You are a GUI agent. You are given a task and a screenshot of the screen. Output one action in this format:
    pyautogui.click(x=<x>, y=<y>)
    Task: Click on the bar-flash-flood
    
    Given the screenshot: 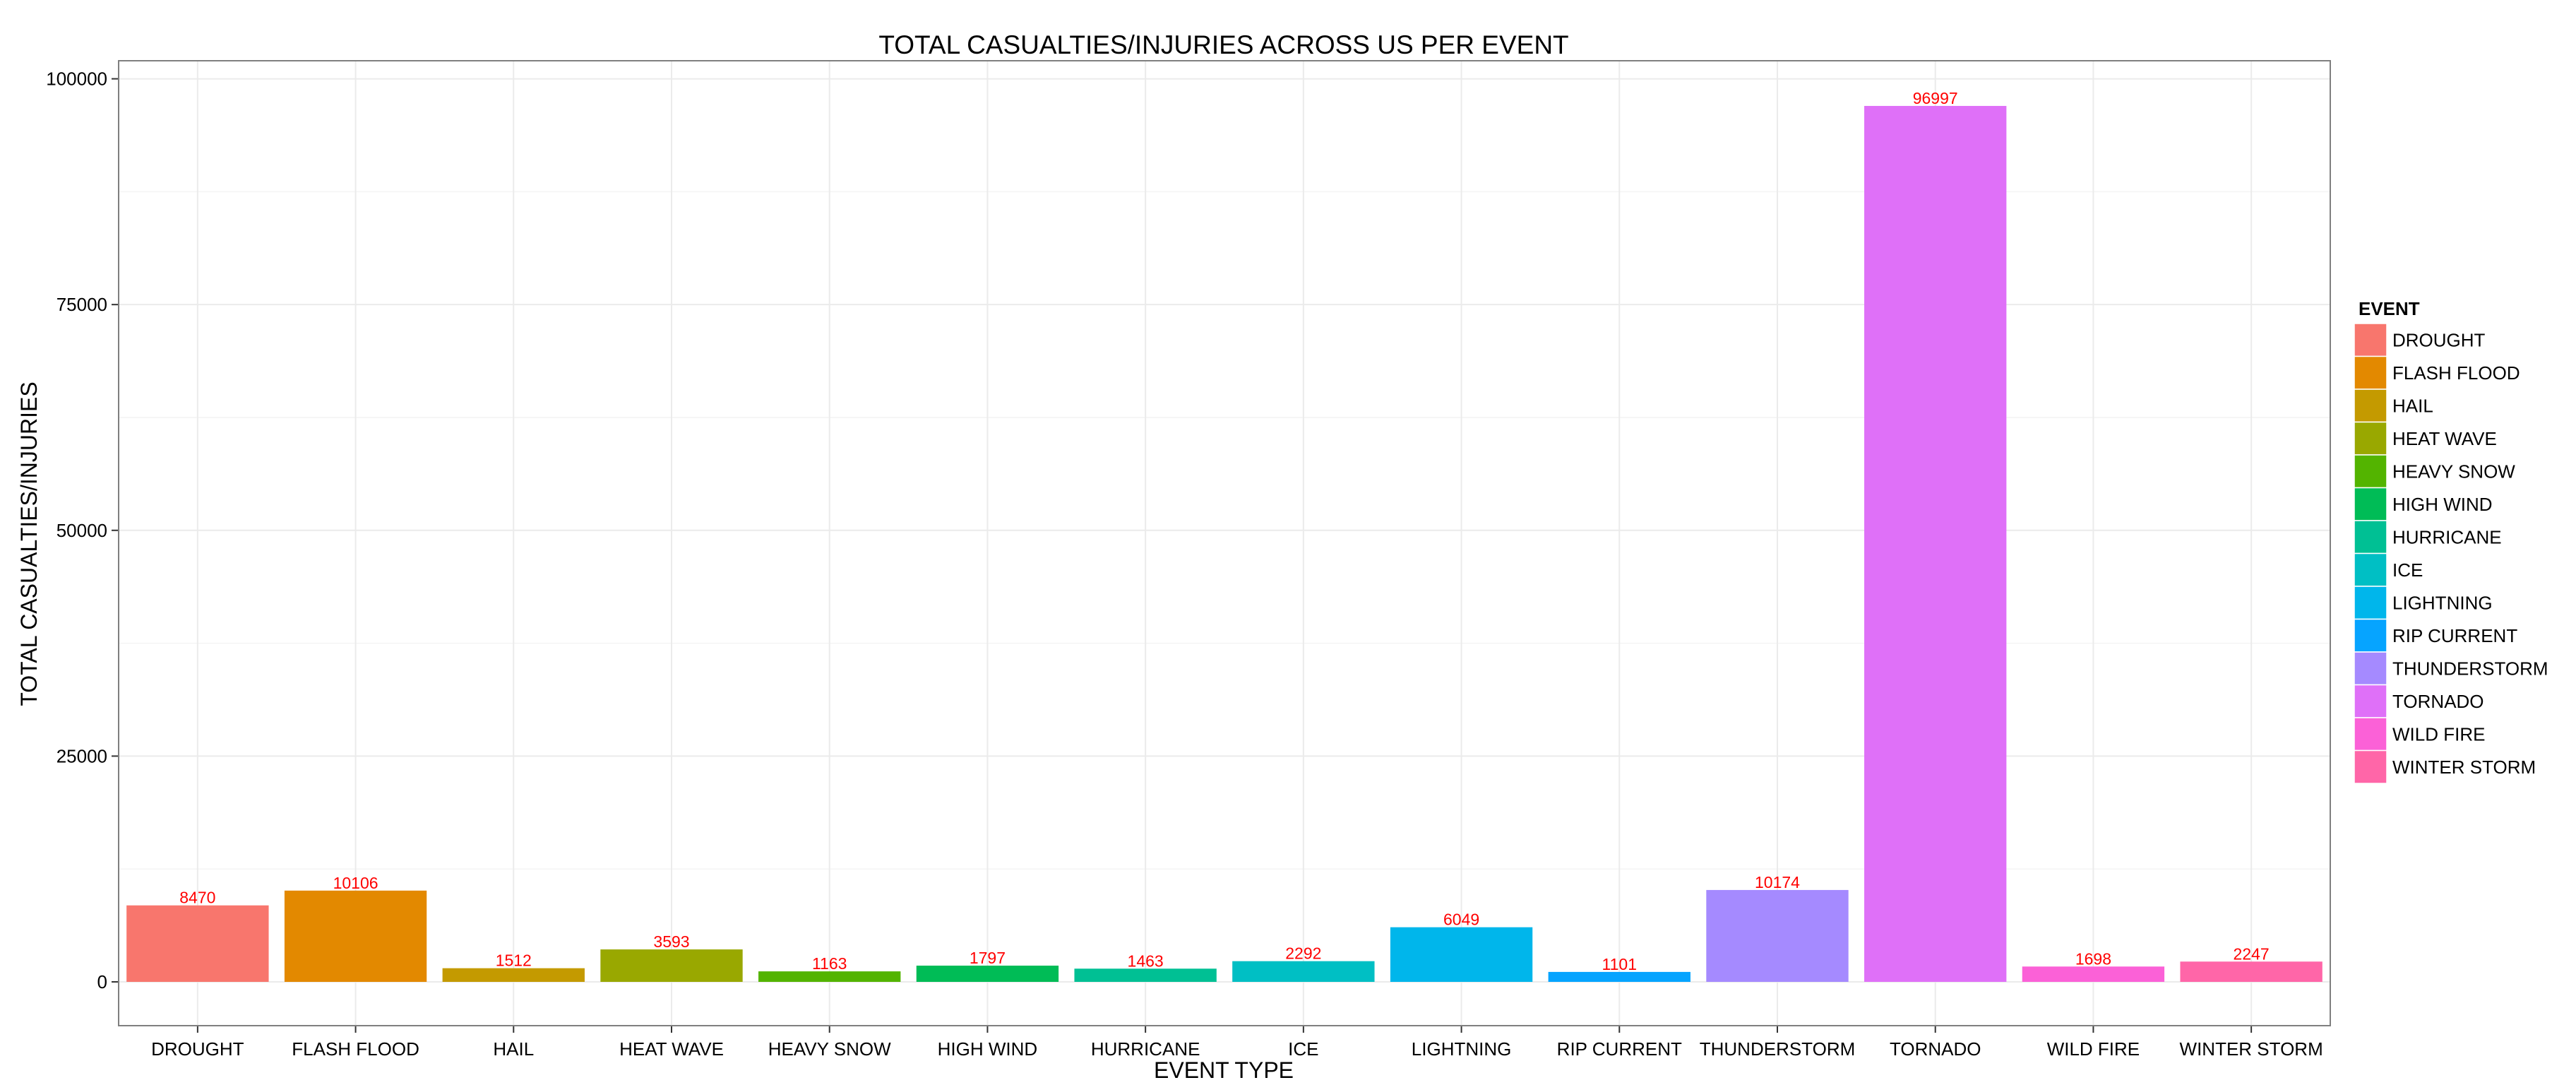 What is the action you would take?
    pyautogui.click(x=355, y=936)
    